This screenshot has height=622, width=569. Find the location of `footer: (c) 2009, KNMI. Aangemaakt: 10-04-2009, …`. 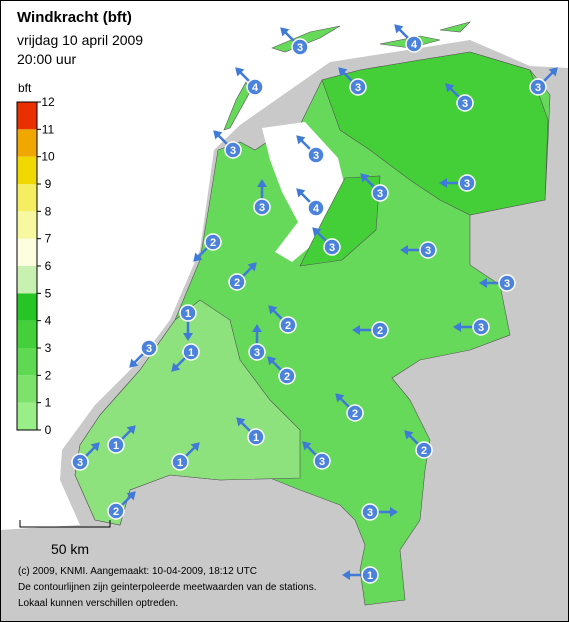

footer: (c) 2009, KNMI. Aangemaakt: 10-04-2009, … is located at coordinates (167, 587).